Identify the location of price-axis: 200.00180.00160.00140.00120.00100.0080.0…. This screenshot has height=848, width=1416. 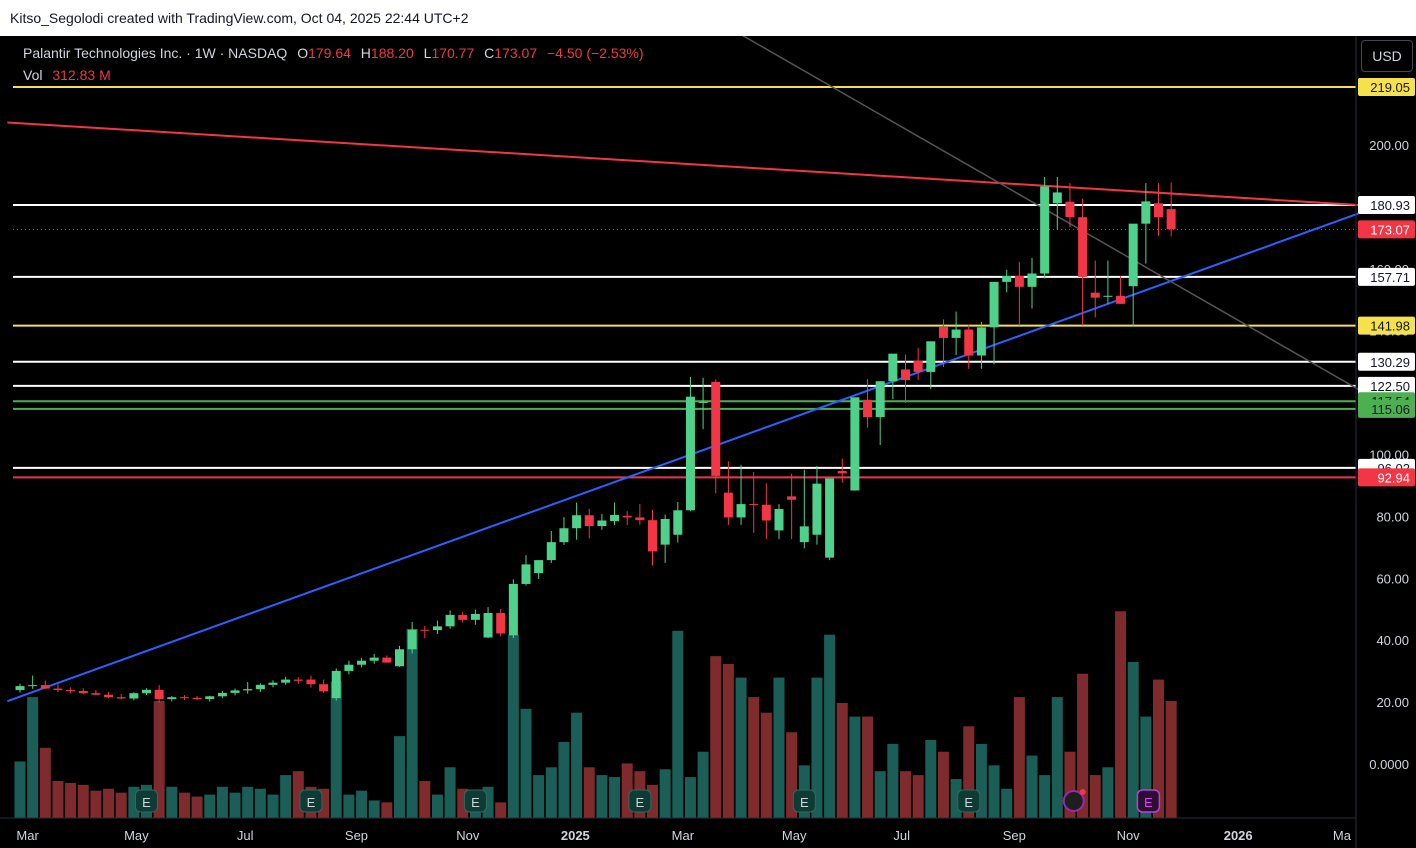
(1386, 425).